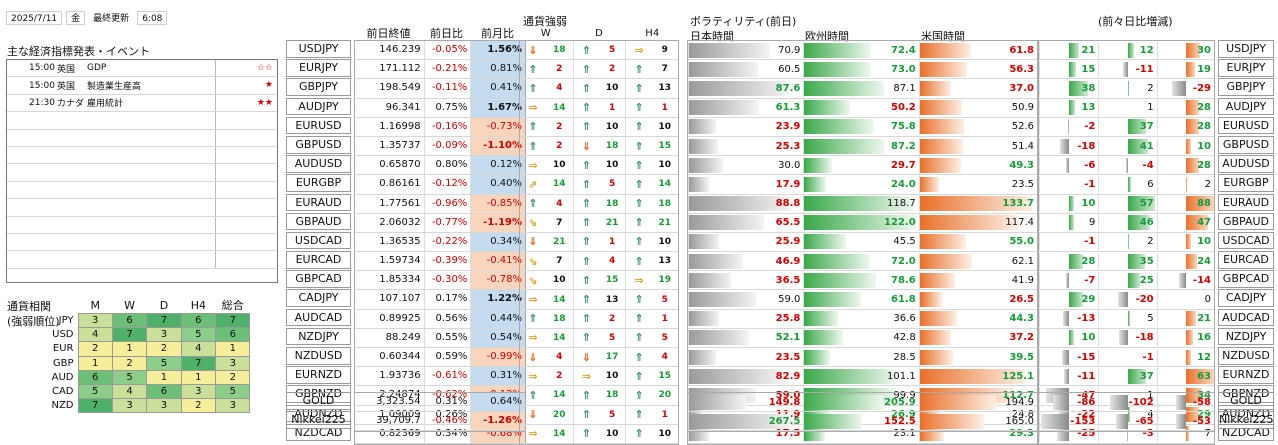 The width and height of the screenshot is (1278, 445). I want to click on volatility-cell: 25.9, so click(745, 241).